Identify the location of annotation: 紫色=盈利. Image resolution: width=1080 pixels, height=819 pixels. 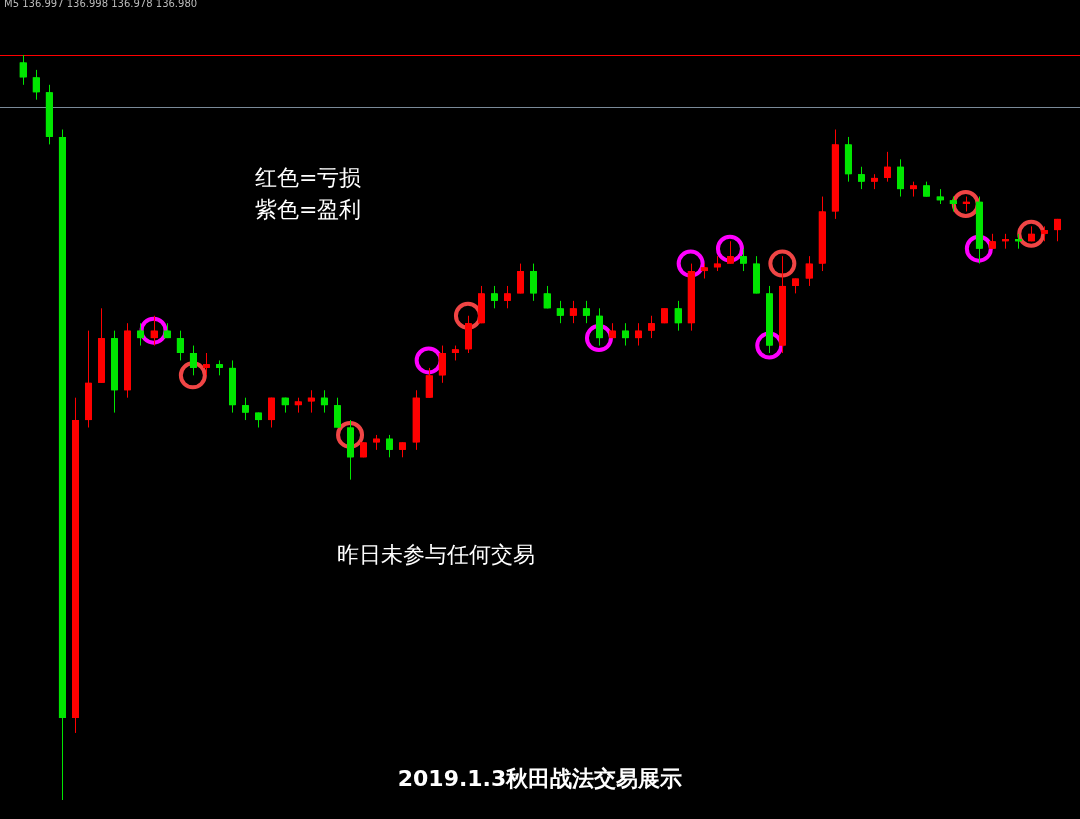
(308, 210).